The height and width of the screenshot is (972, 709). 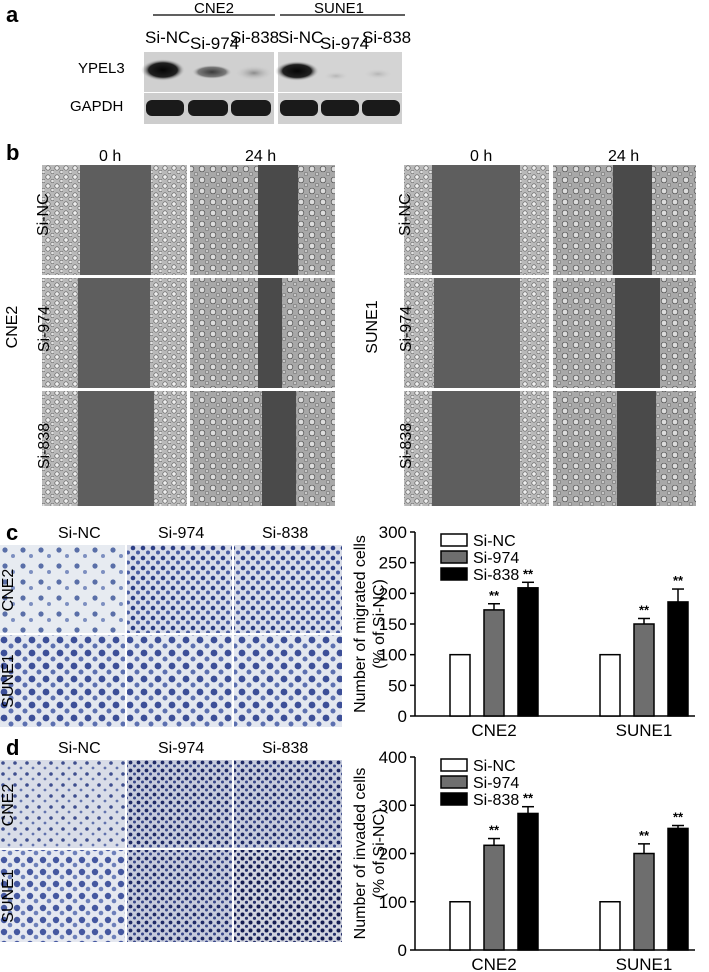 What do you see at coordinates (12, 14) in the screenshot?
I see `panel-label-a: a` at bounding box center [12, 14].